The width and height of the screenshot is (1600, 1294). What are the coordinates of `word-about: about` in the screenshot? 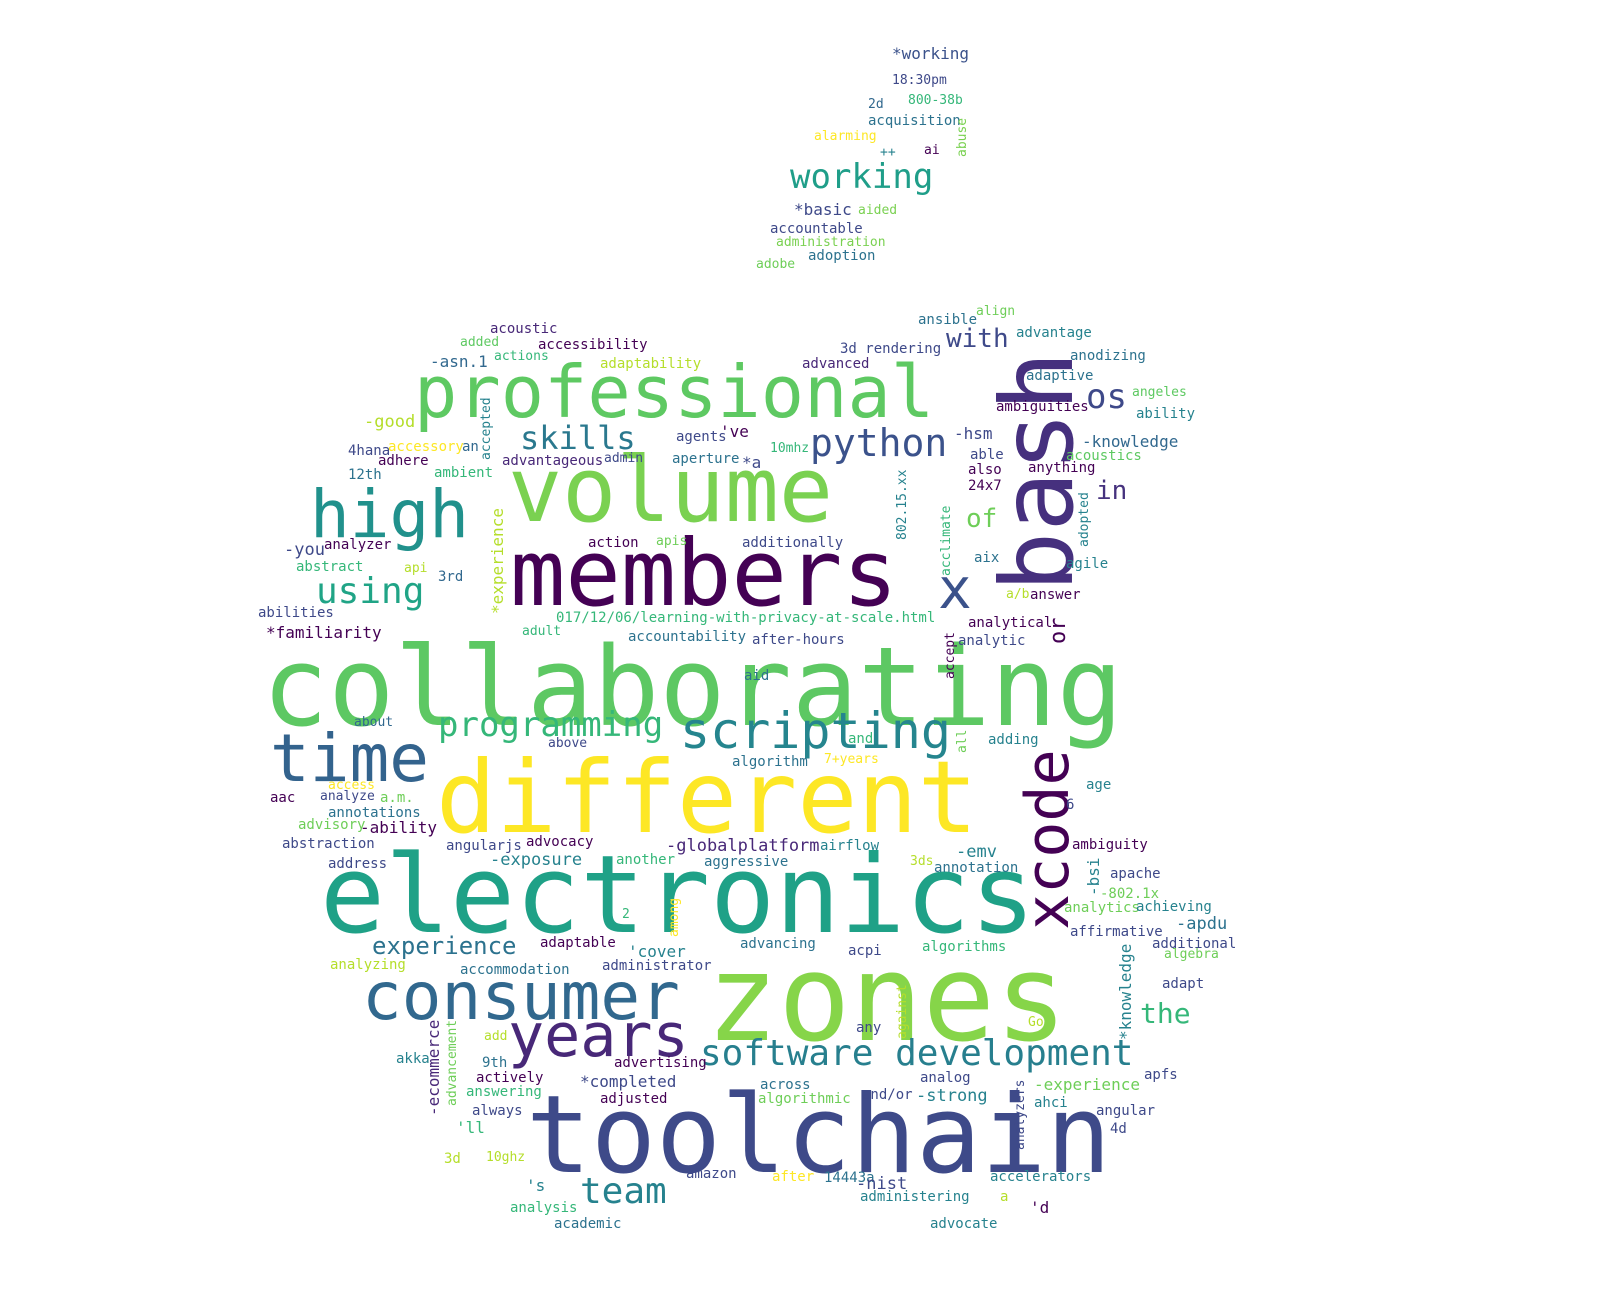 It's located at (374, 722).